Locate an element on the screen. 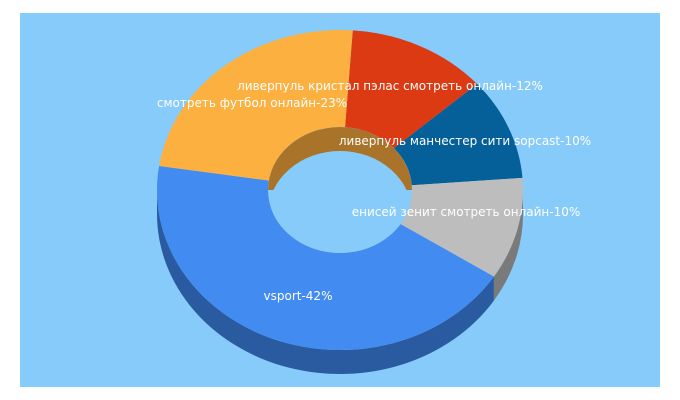 The height and width of the screenshot is (400, 680). slice-side is located at coordinates (508, 245).